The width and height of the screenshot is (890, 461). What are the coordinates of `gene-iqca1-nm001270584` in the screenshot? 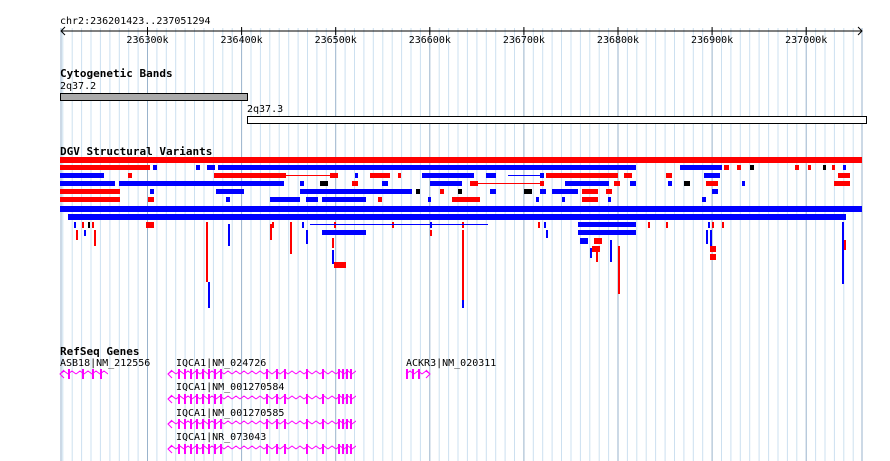 It's located at (261, 399).